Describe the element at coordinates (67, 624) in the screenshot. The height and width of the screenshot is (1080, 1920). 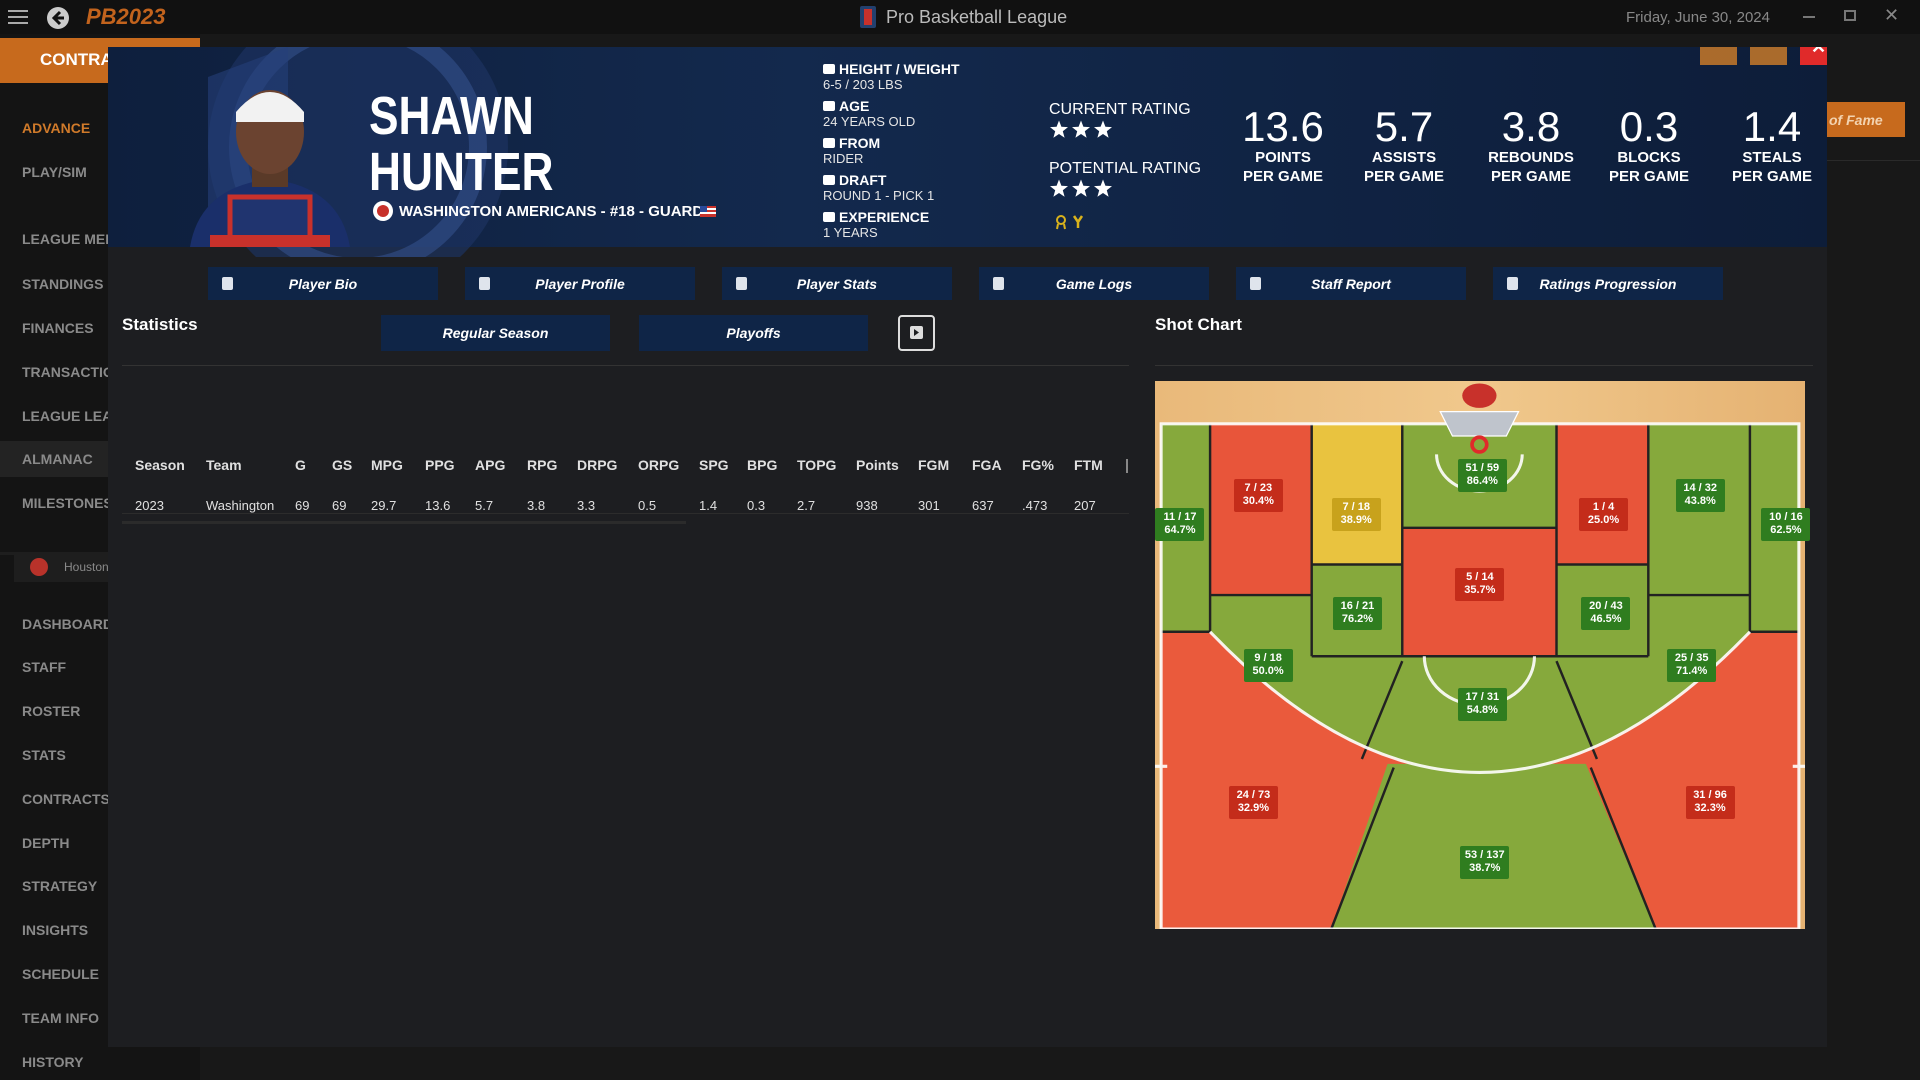
I see `menu-item: DASHBOARD` at that location.